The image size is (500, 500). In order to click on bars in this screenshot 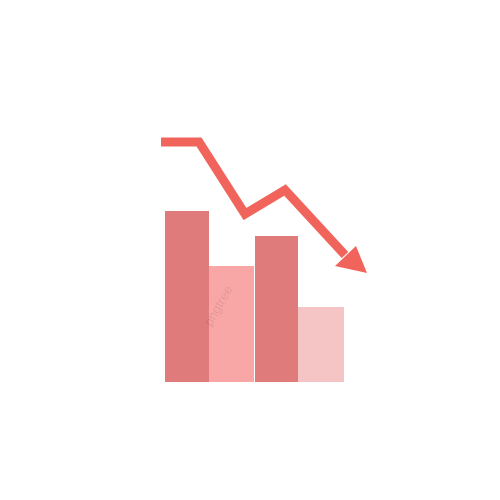, I will do `click(254, 296)`.